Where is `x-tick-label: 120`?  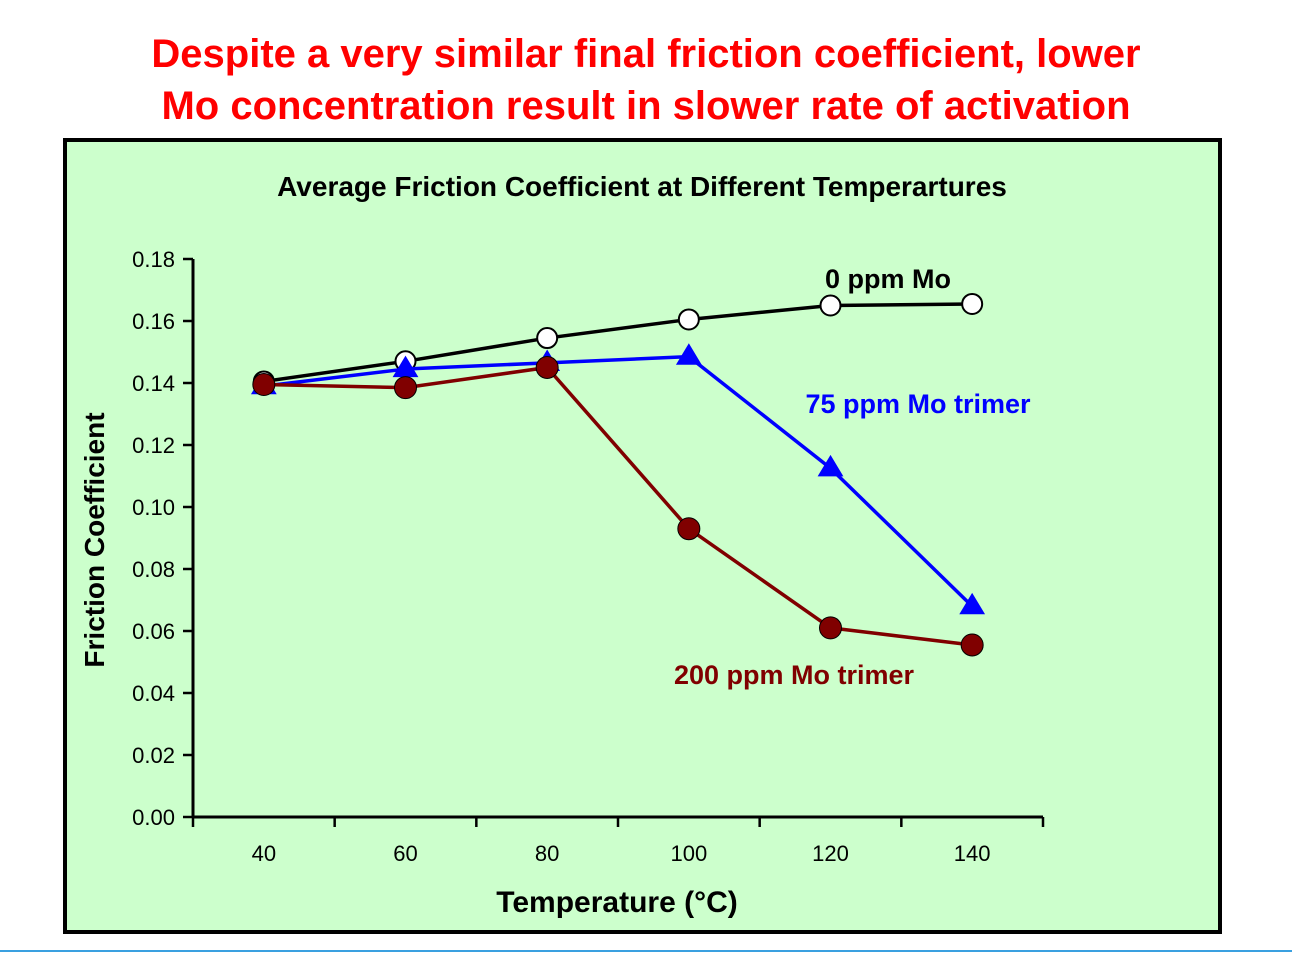 x-tick-label: 120 is located at coordinates (830, 853).